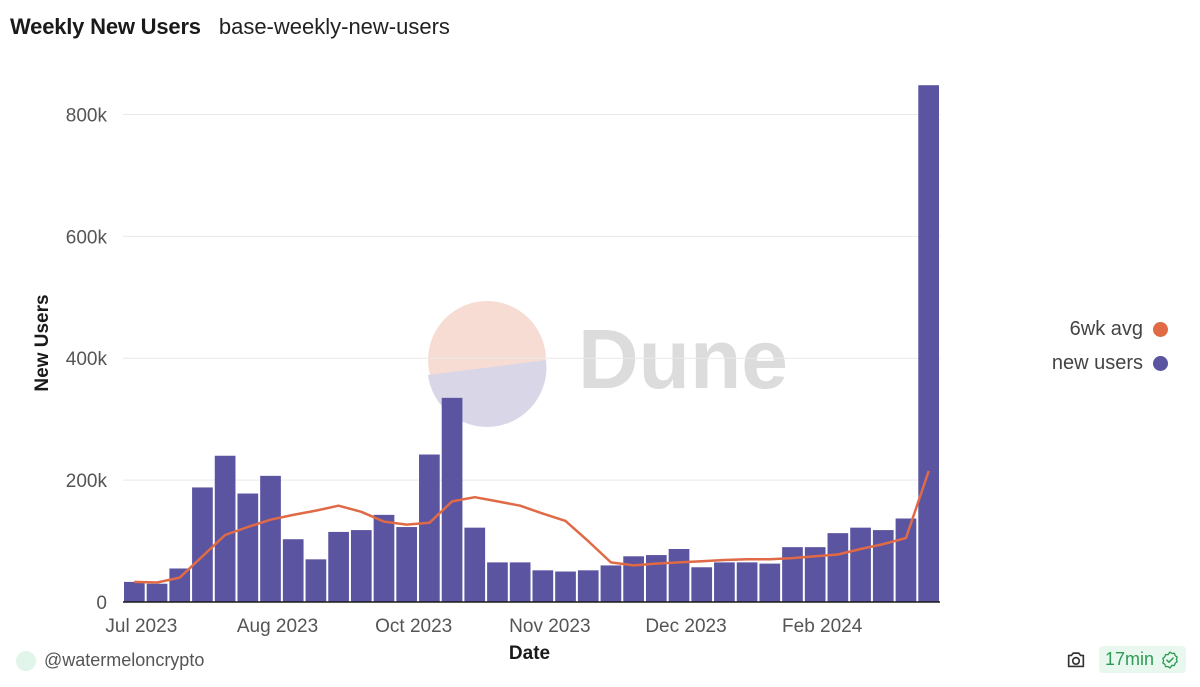 This screenshot has width=1200, height=687. I want to click on y-axis-label: New Users, so click(42, 342).